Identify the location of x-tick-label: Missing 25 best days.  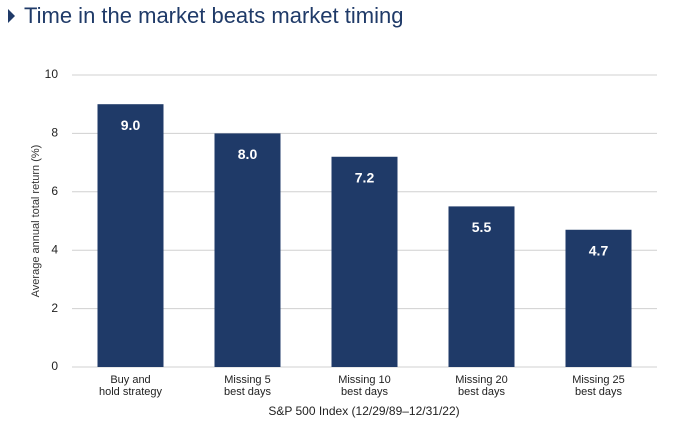
(598, 386).